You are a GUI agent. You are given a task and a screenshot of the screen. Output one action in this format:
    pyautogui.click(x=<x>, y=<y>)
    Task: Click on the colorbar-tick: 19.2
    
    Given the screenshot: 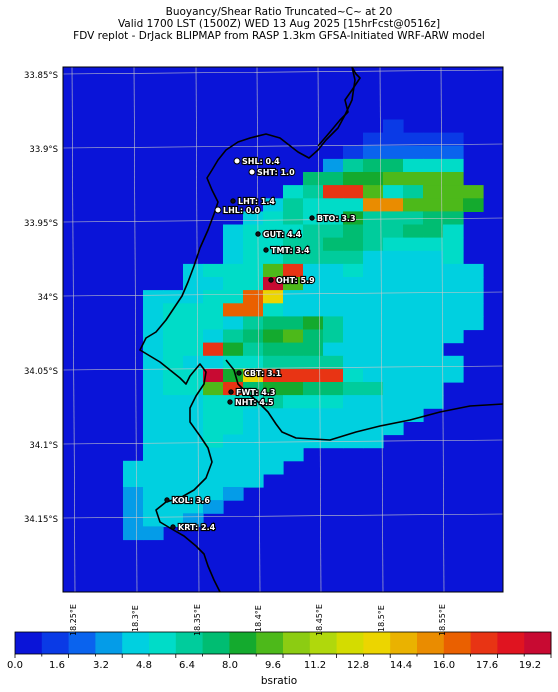 What is the action you would take?
    pyautogui.click(x=530, y=665)
    